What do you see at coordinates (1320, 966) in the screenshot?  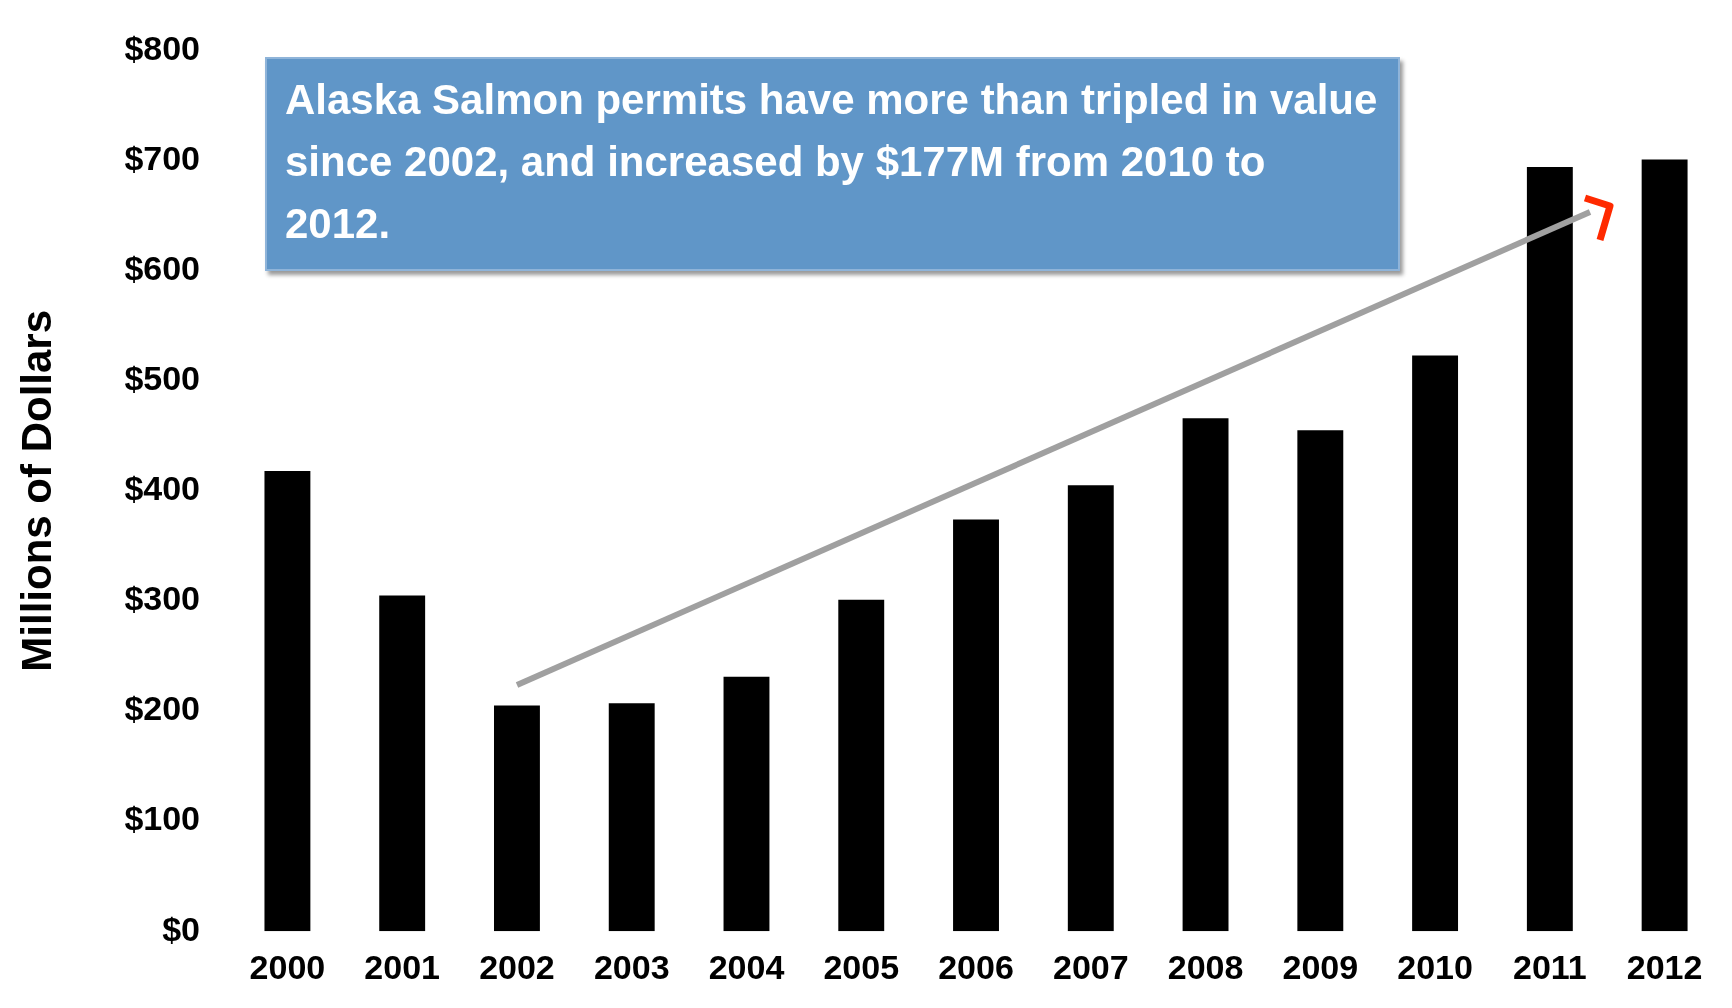 I see `x-tick-label: 2009` at bounding box center [1320, 966].